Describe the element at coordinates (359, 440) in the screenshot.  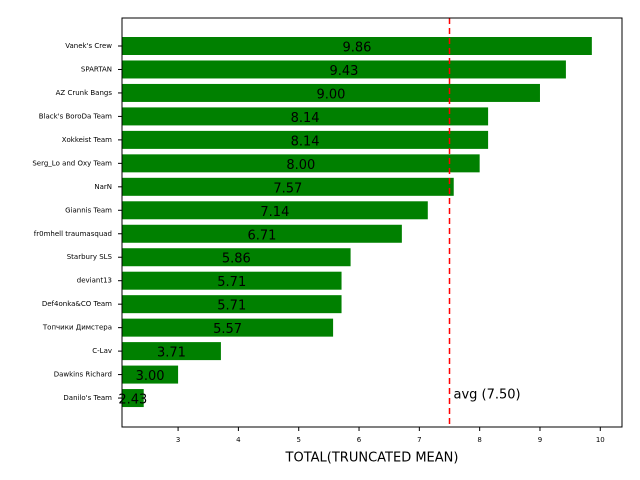
I see `x-tick-label: 6` at that location.